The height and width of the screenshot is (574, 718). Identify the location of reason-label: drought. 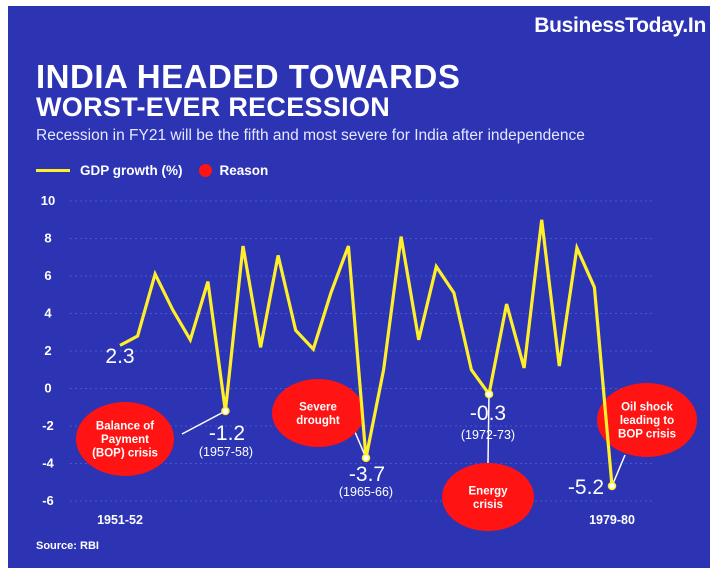
(318, 421).